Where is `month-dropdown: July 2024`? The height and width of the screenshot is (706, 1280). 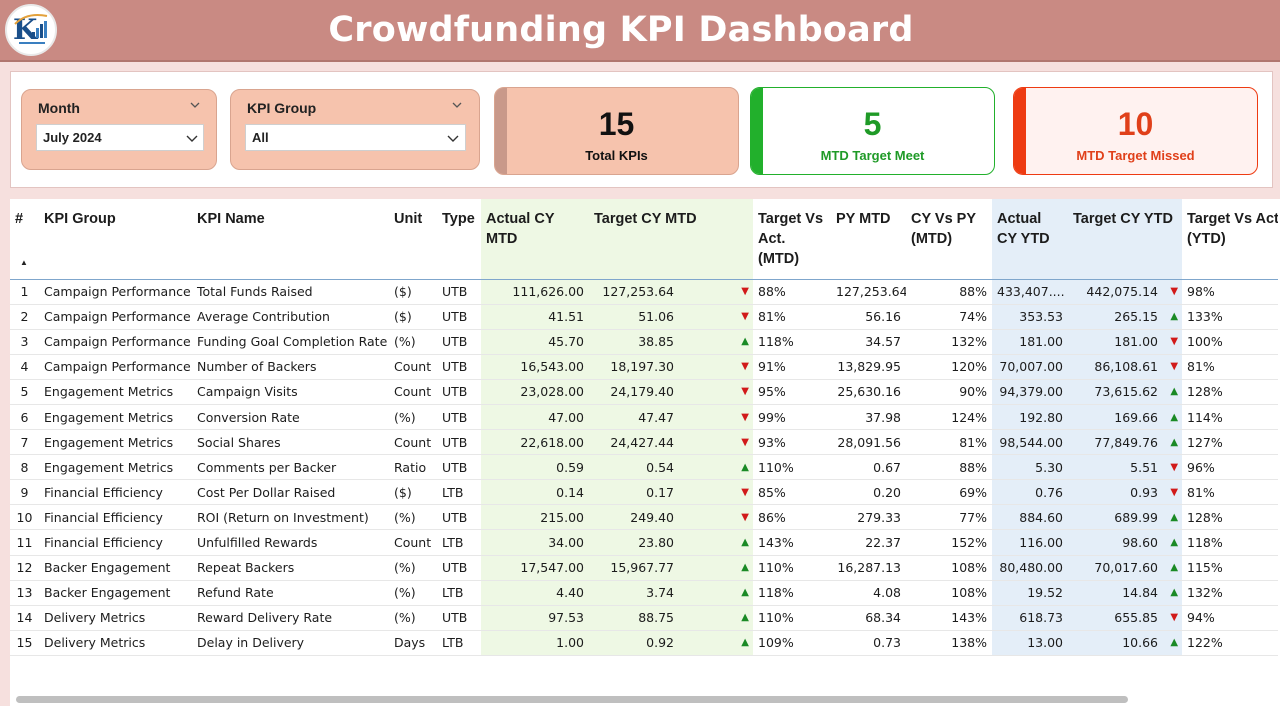
month-dropdown: July 2024 is located at coordinates (120, 137).